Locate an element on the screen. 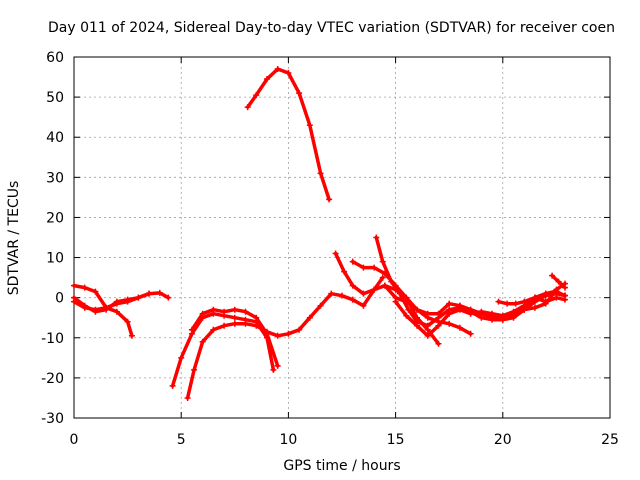  y-tick-label: -20 is located at coordinates (52, 379).